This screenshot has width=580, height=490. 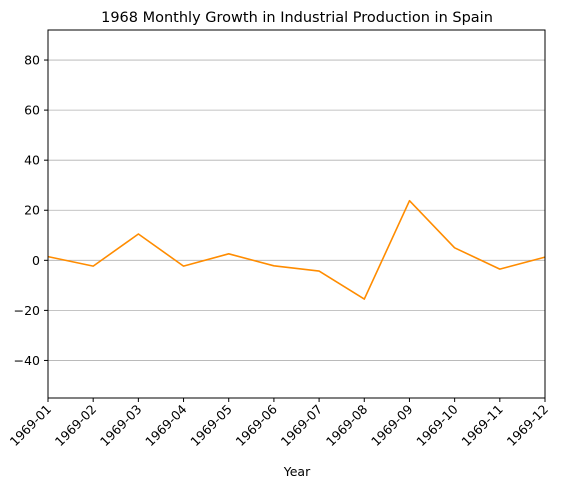 I want to click on x-tick-label: 1969-04, so click(x=166, y=425).